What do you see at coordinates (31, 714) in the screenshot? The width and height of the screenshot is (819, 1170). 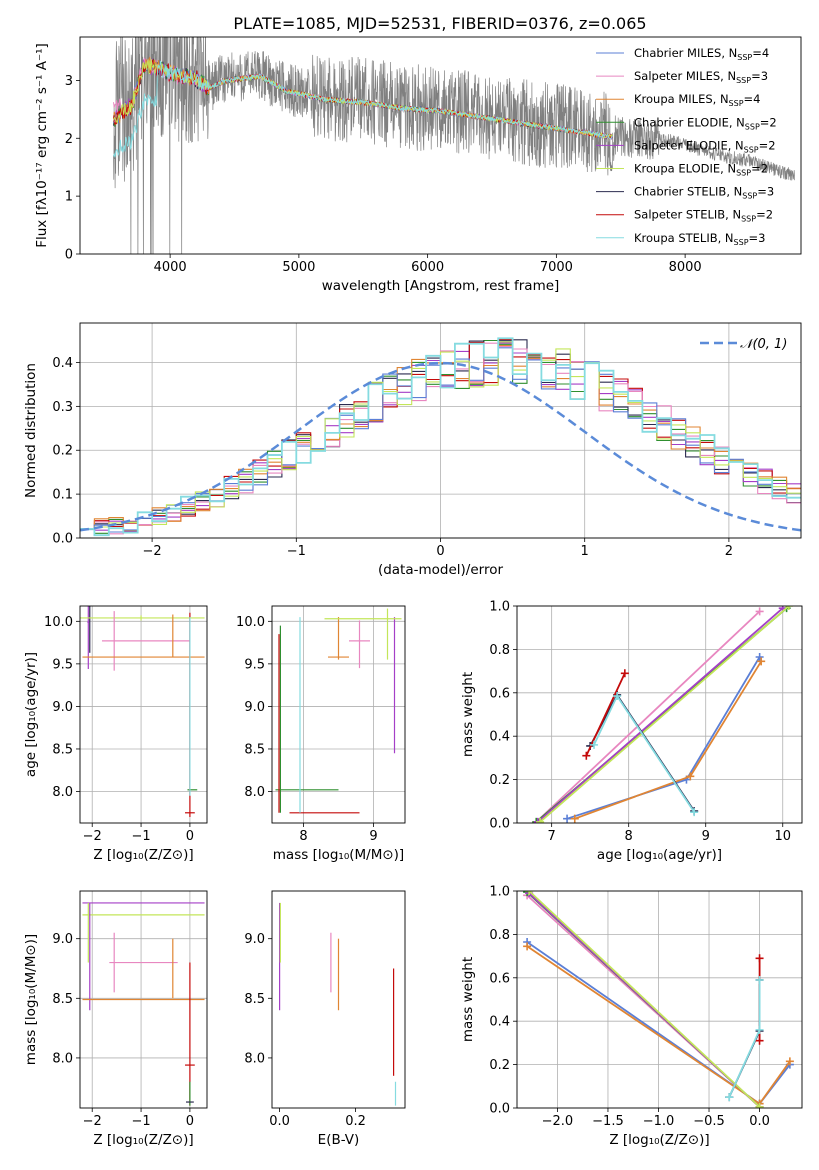 I see `y-axis-label: age [log₁₀(age/yr)]` at bounding box center [31, 714].